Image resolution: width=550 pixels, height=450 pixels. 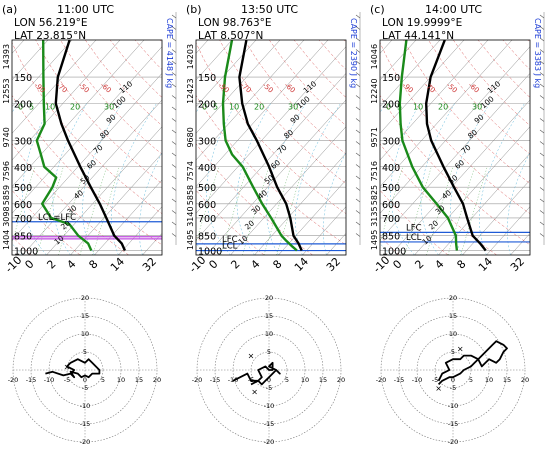 What do you see at coordinates (126, 87) in the screenshot?
I see `isotherm-label: 110` at bounding box center [126, 87].